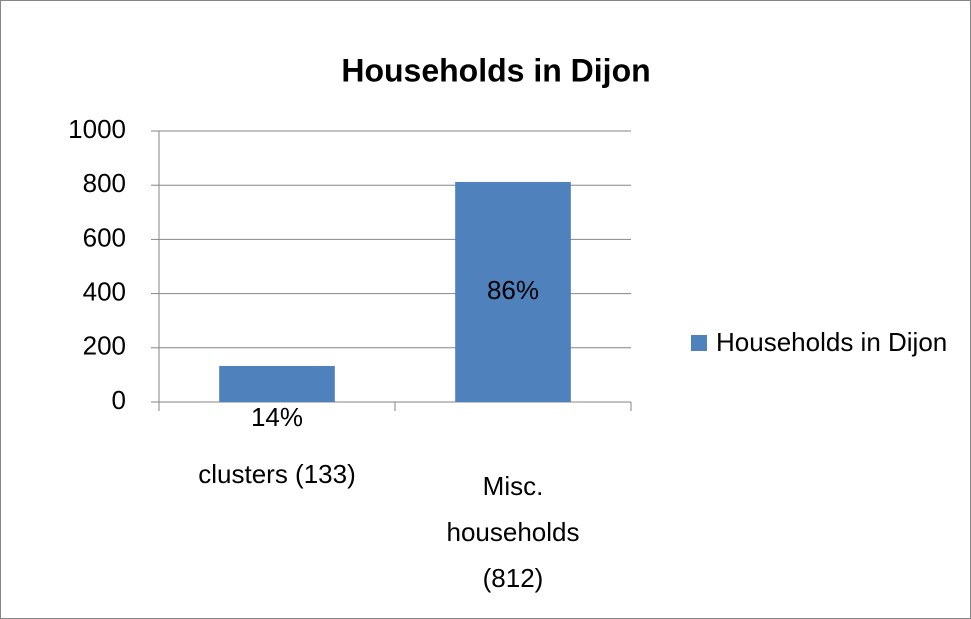  Describe the element at coordinates (513, 532) in the screenshot. I see `x-tick-label: Misc. households (812)` at that location.